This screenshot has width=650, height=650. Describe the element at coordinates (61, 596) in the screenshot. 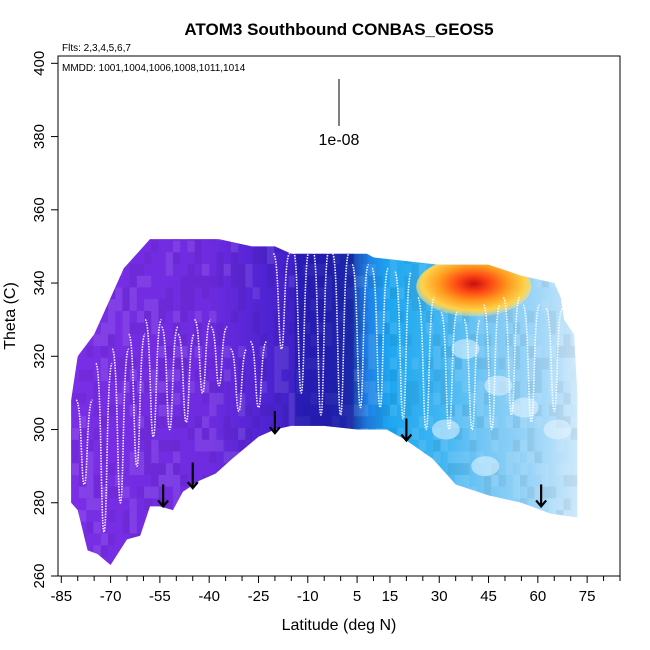

I see `x-tick-label: -85` at that location.